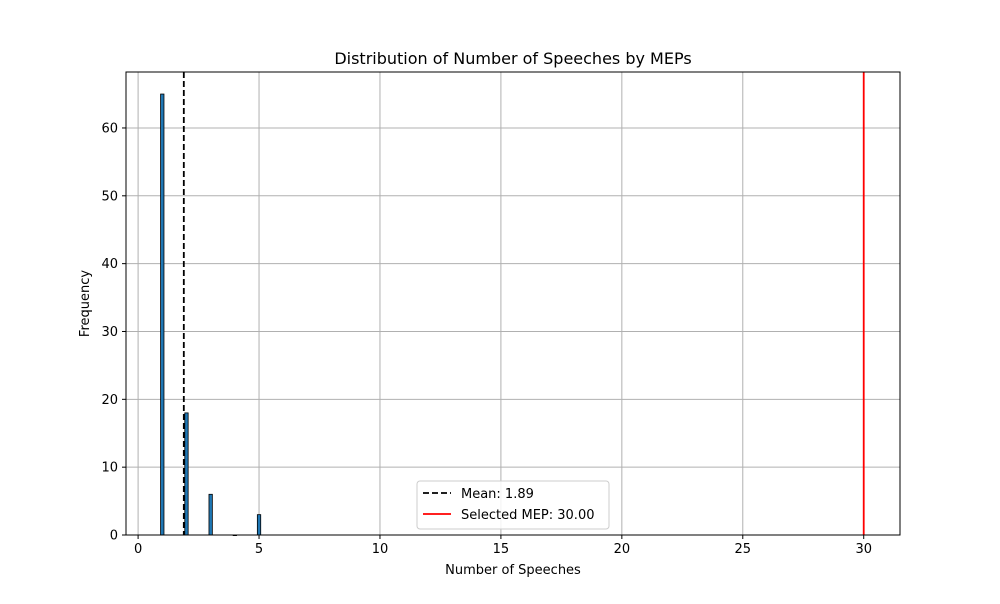 This screenshot has height=604, width=1000. I want to click on y-tick-label: 20, so click(109, 400).